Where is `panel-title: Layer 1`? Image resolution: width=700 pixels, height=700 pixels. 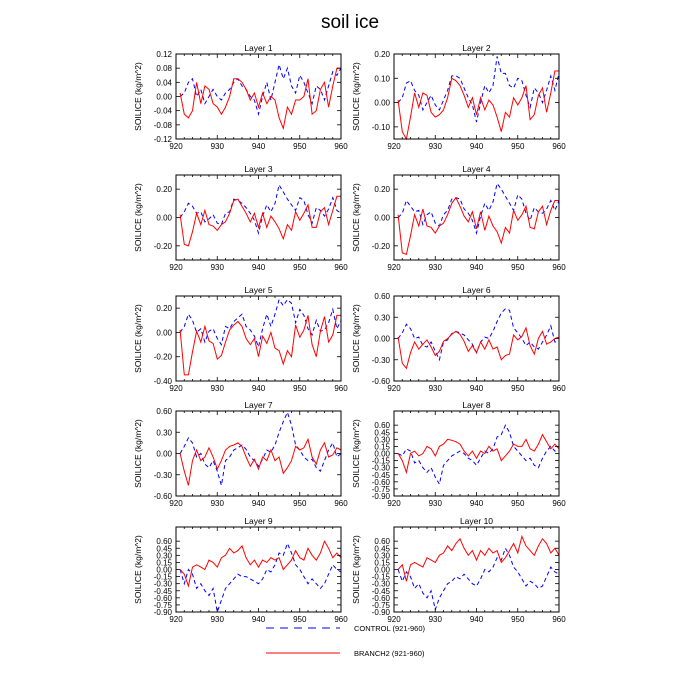
panel-title: Layer 1 is located at coordinates (258, 48).